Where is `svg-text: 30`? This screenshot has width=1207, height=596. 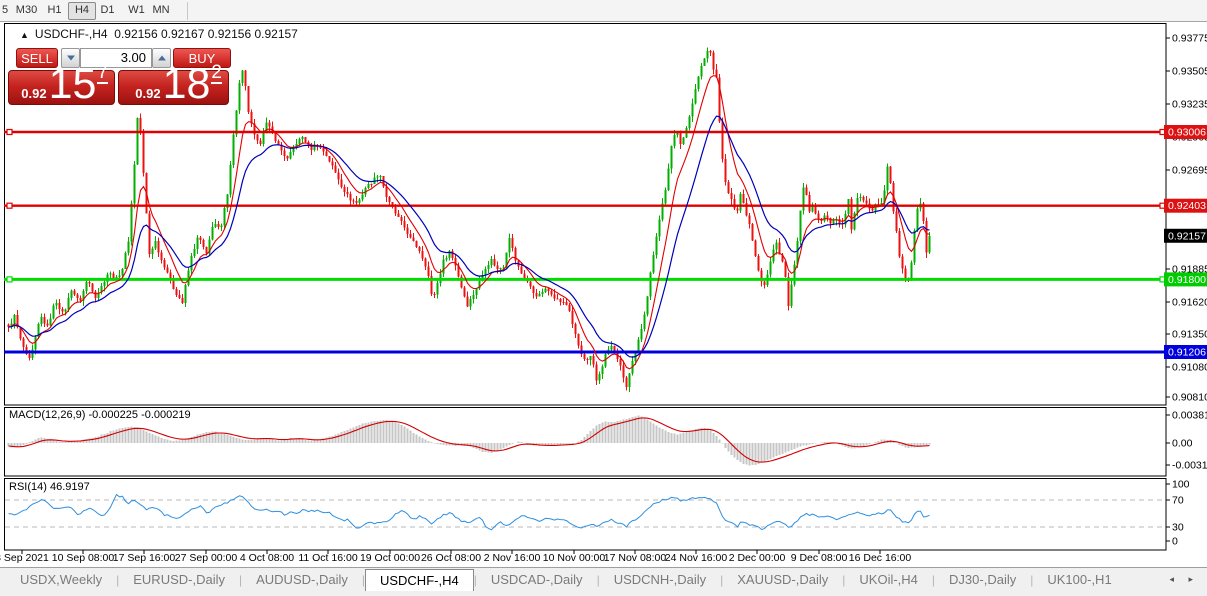 svg-text: 30 is located at coordinates (1178, 528).